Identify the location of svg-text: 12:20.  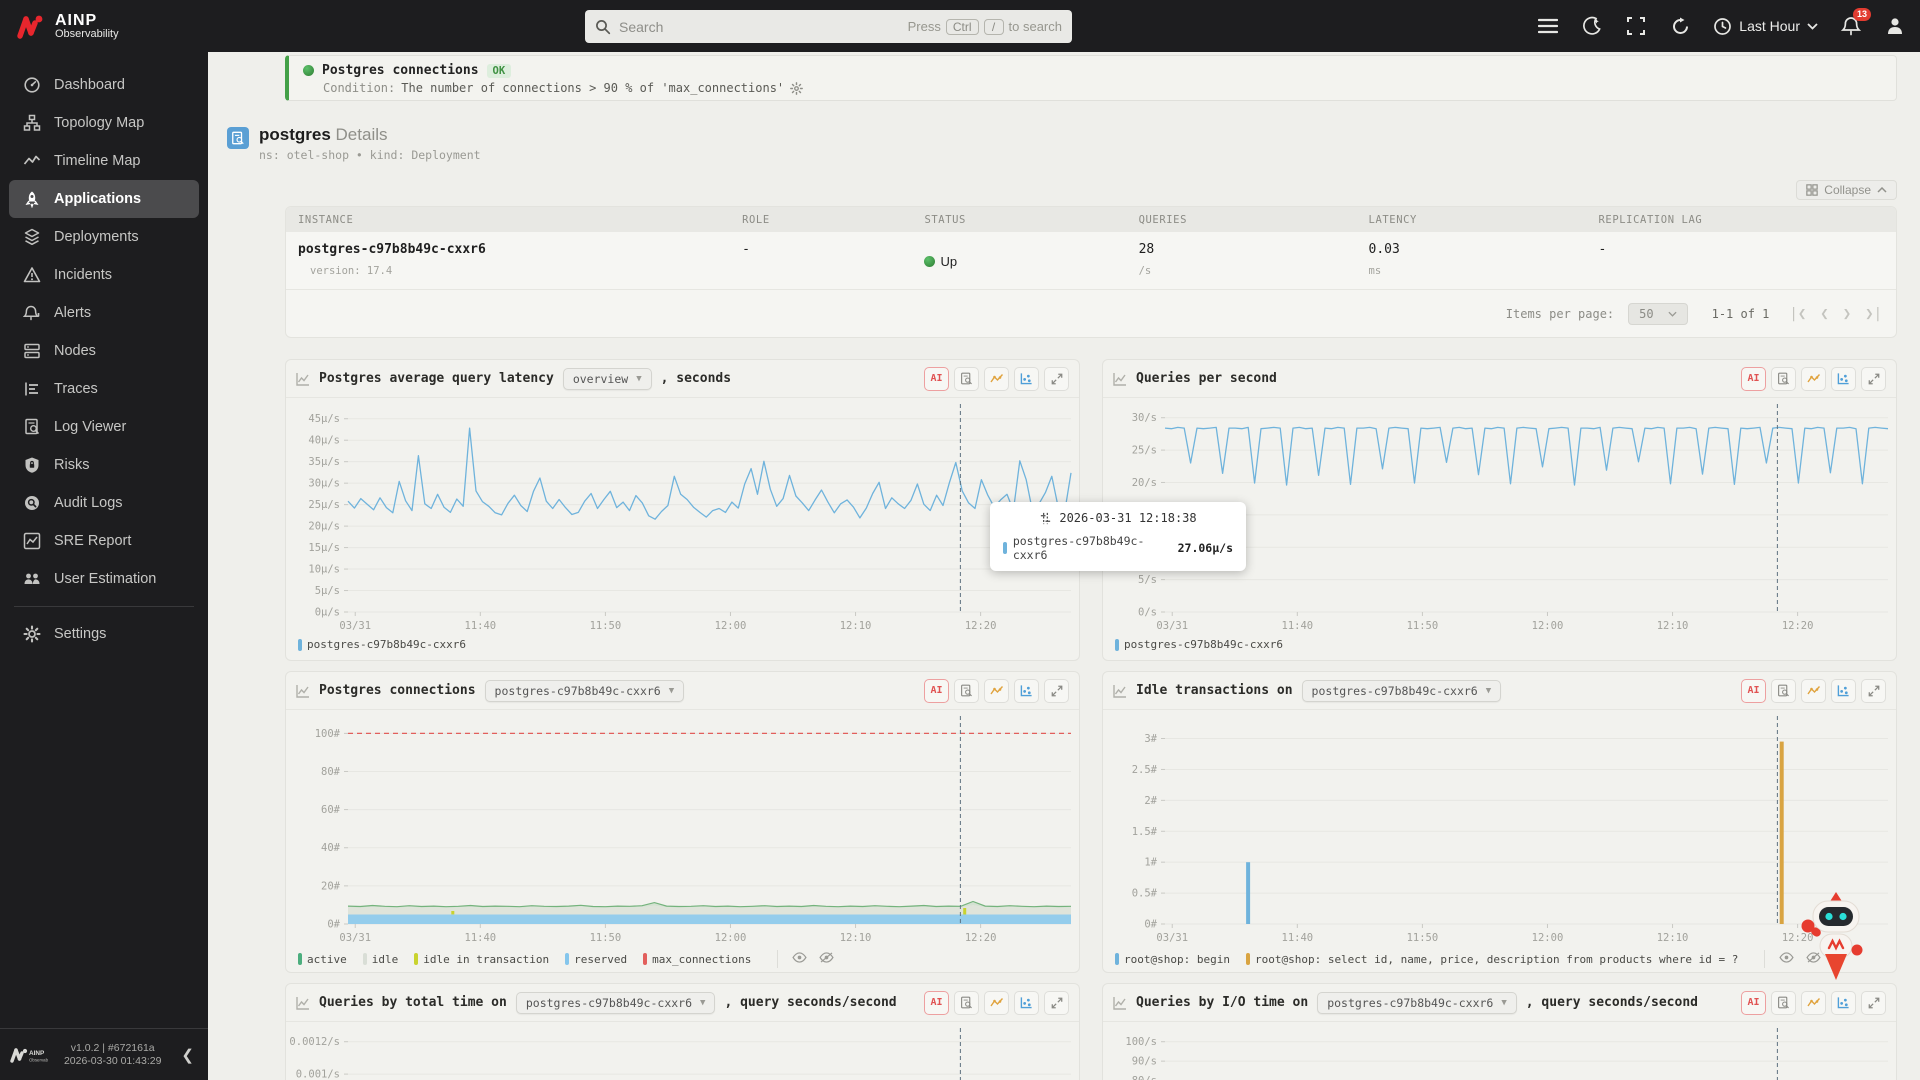
(1798, 938).